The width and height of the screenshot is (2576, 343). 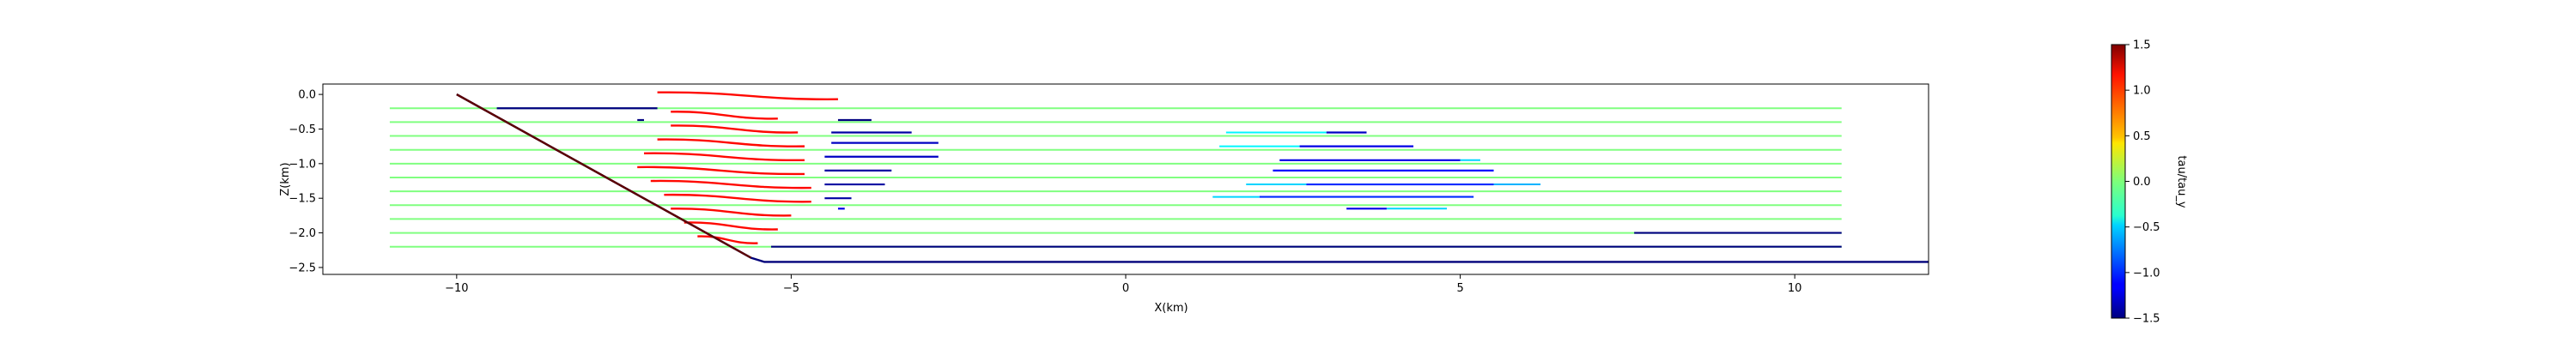 What do you see at coordinates (307, 96) in the screenshot?
I see `y-tick-label: 0.0` at bounding box center [307, 96].